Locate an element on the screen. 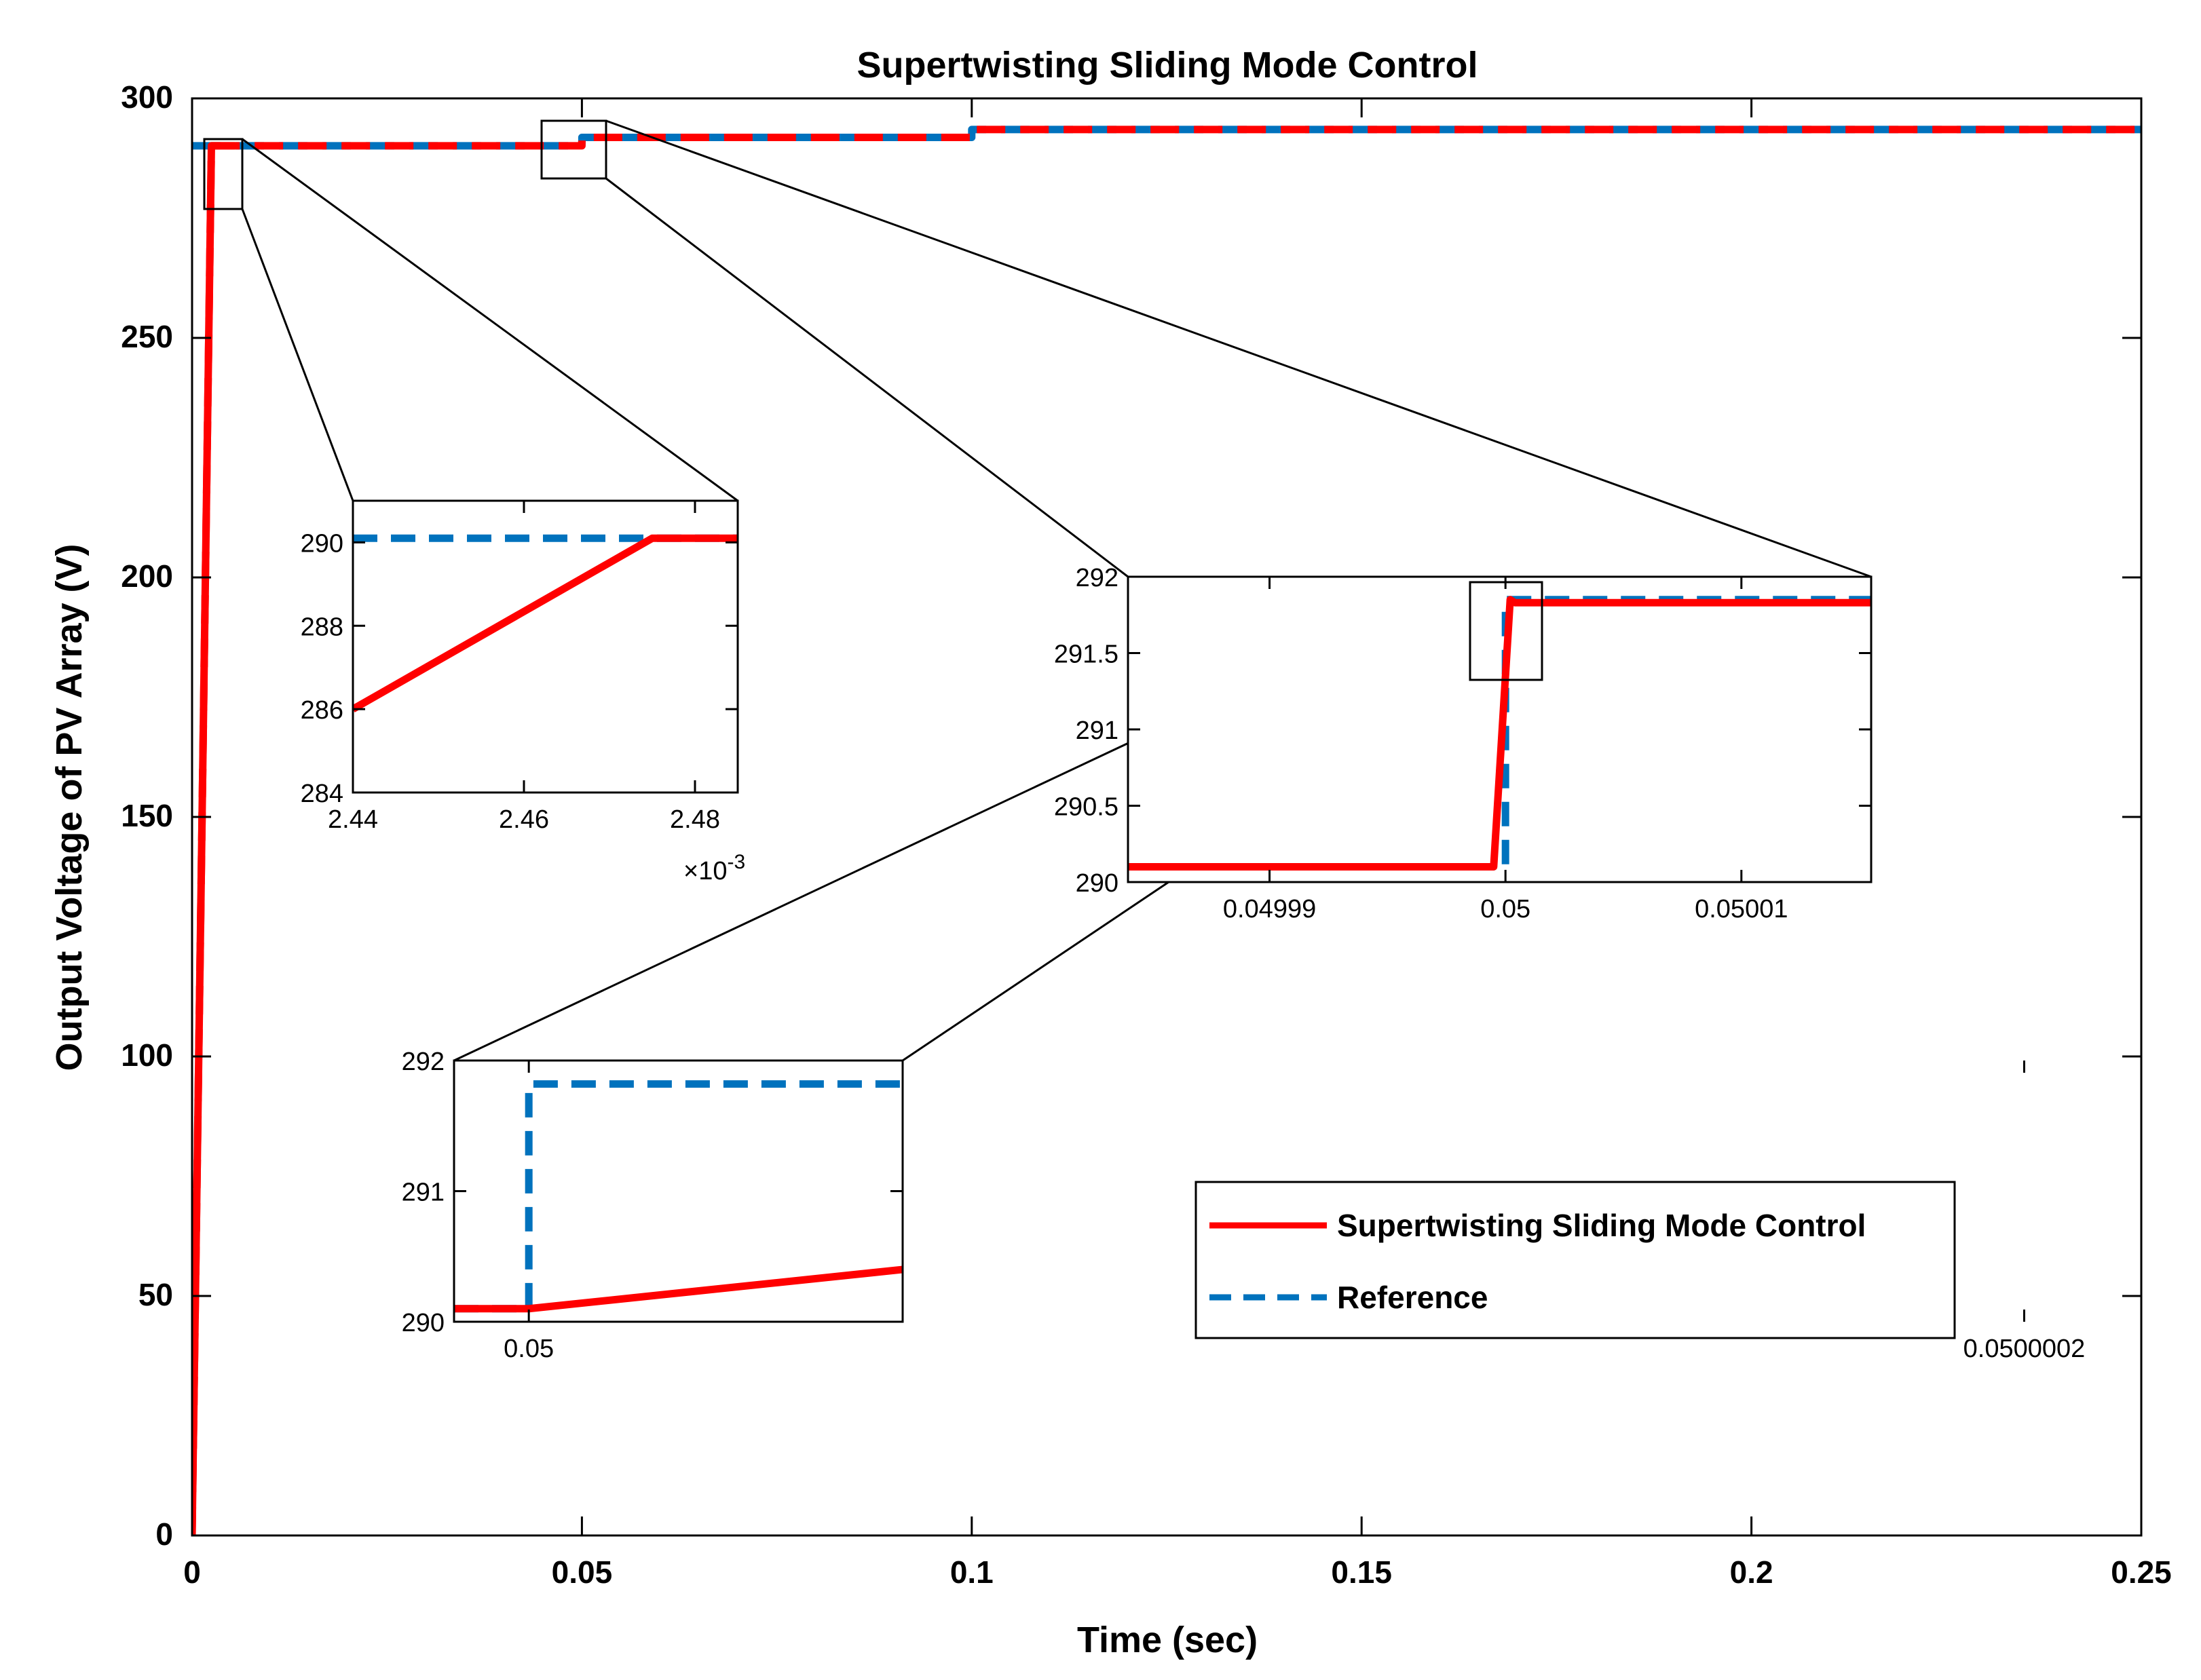  inset-startup-smc-line is located at coordinates (545, 623).